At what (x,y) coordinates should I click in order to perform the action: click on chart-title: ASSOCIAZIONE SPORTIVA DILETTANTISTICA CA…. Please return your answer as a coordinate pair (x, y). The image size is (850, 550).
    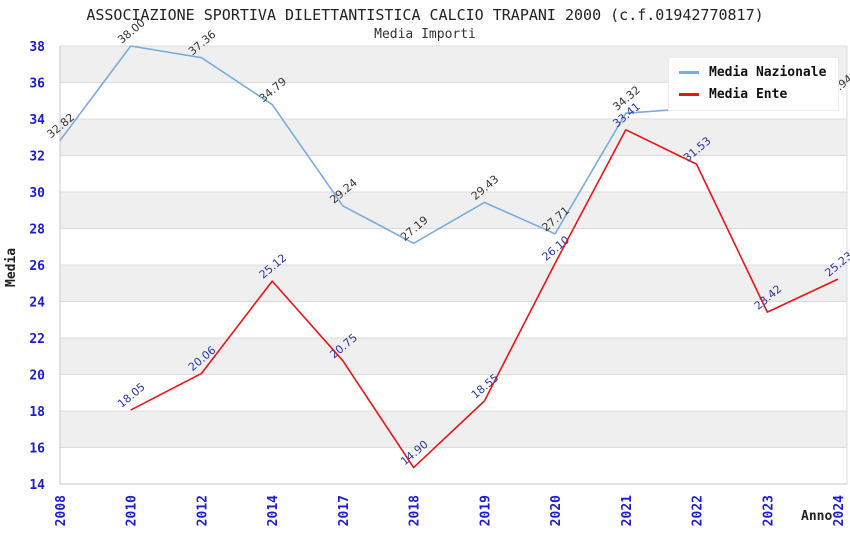
    Looking at the image, I should click on (425, 15).